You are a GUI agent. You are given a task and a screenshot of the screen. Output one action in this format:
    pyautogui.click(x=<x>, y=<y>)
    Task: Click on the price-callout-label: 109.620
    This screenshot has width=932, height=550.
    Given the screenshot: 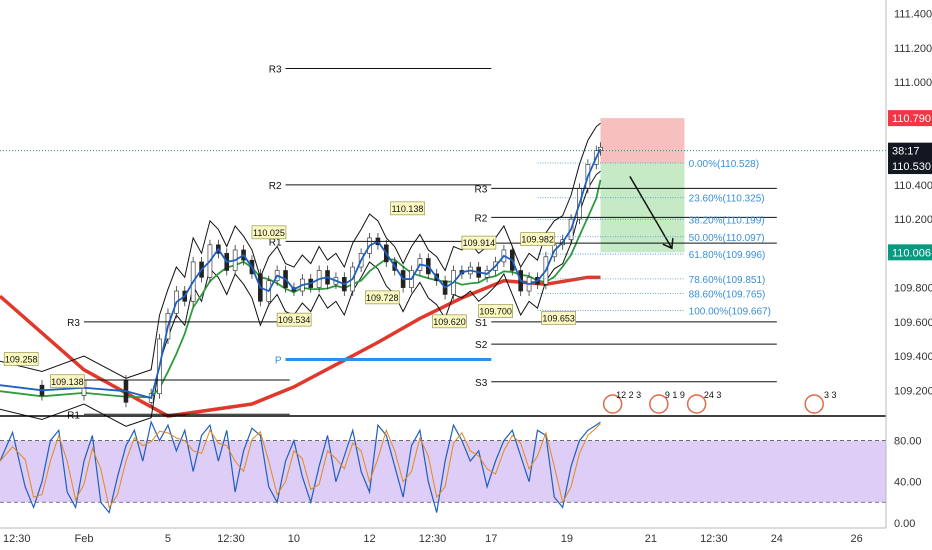 What is the action you would take?
    pyautogui.click(x=449, y=322)
    